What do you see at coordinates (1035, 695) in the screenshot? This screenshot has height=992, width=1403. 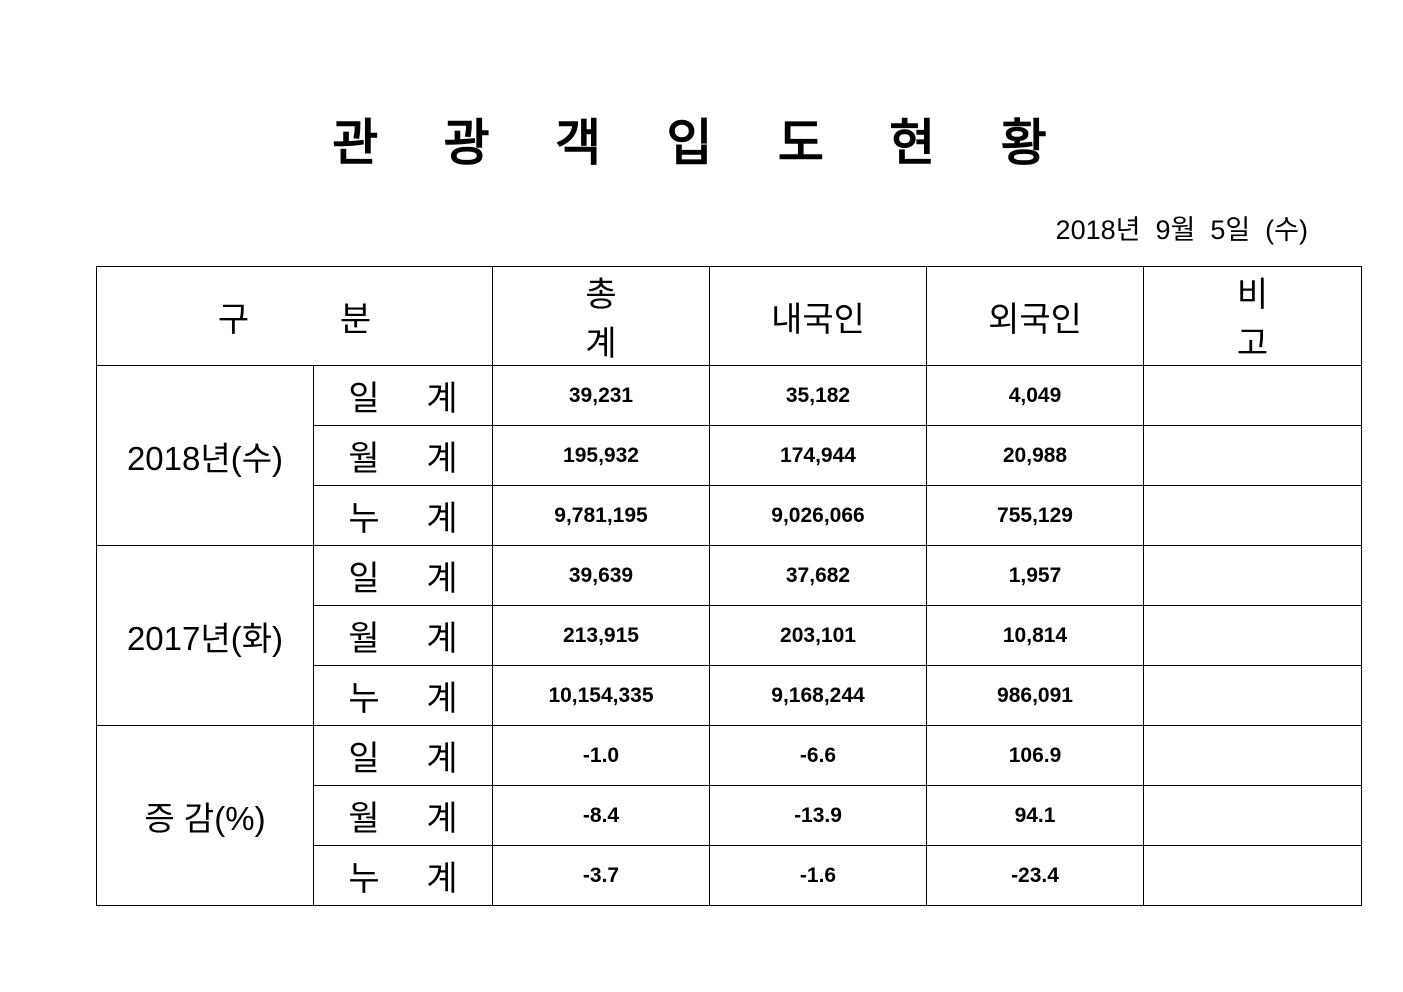 I see `cell-foreign: 986,091` at bounding box center [1035, 695].